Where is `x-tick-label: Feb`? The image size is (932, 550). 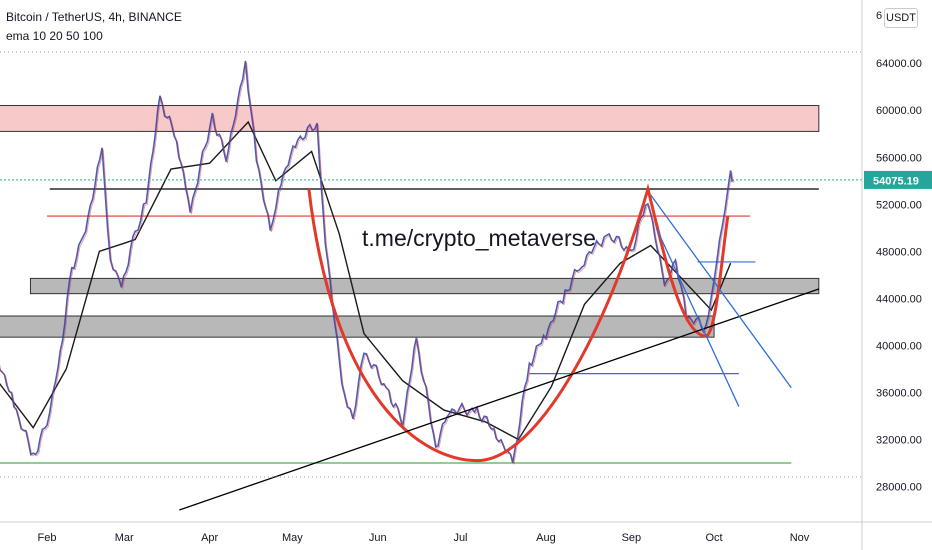
x-tick-label: Feb is located at coordinates (47, 538).